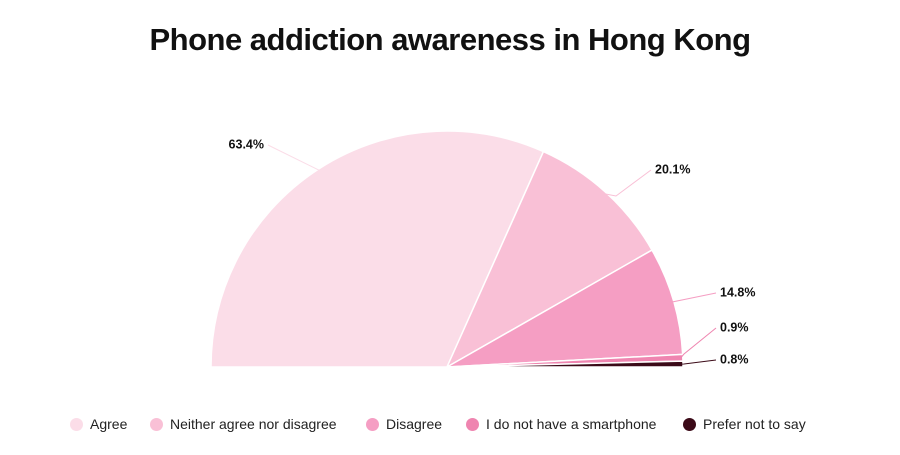 This screenshot has width=900, height=455. Describe the element at coordinates (734, 359) in the screenshot. I see `data-label-5: 0.8%` at that location.